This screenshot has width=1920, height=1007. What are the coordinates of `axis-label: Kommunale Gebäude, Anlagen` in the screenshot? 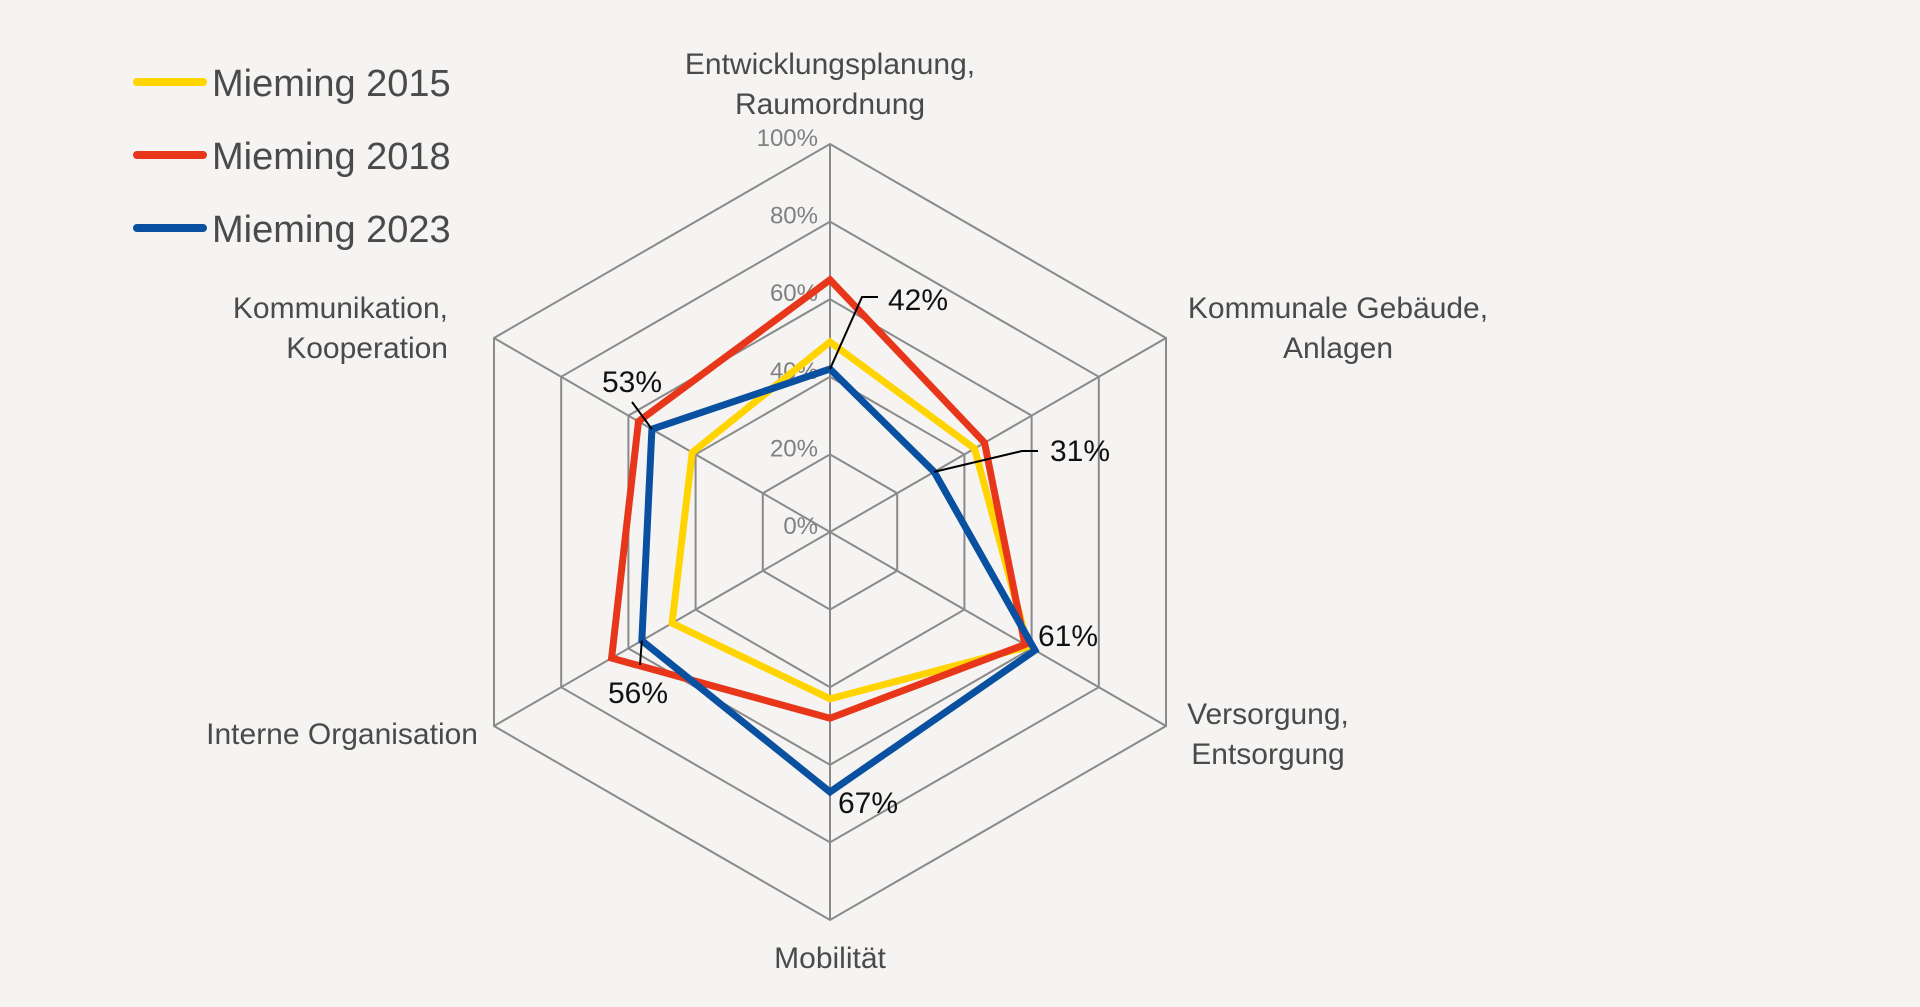 It's located at (1338, 328).